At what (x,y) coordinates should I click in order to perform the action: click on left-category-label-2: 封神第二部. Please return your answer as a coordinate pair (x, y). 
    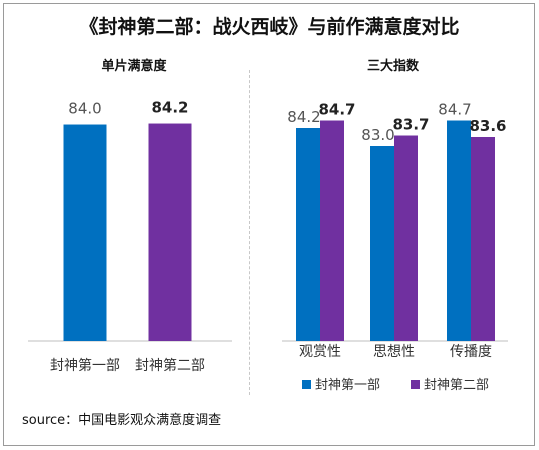
    Looking at the image, I should click on (170, 365).